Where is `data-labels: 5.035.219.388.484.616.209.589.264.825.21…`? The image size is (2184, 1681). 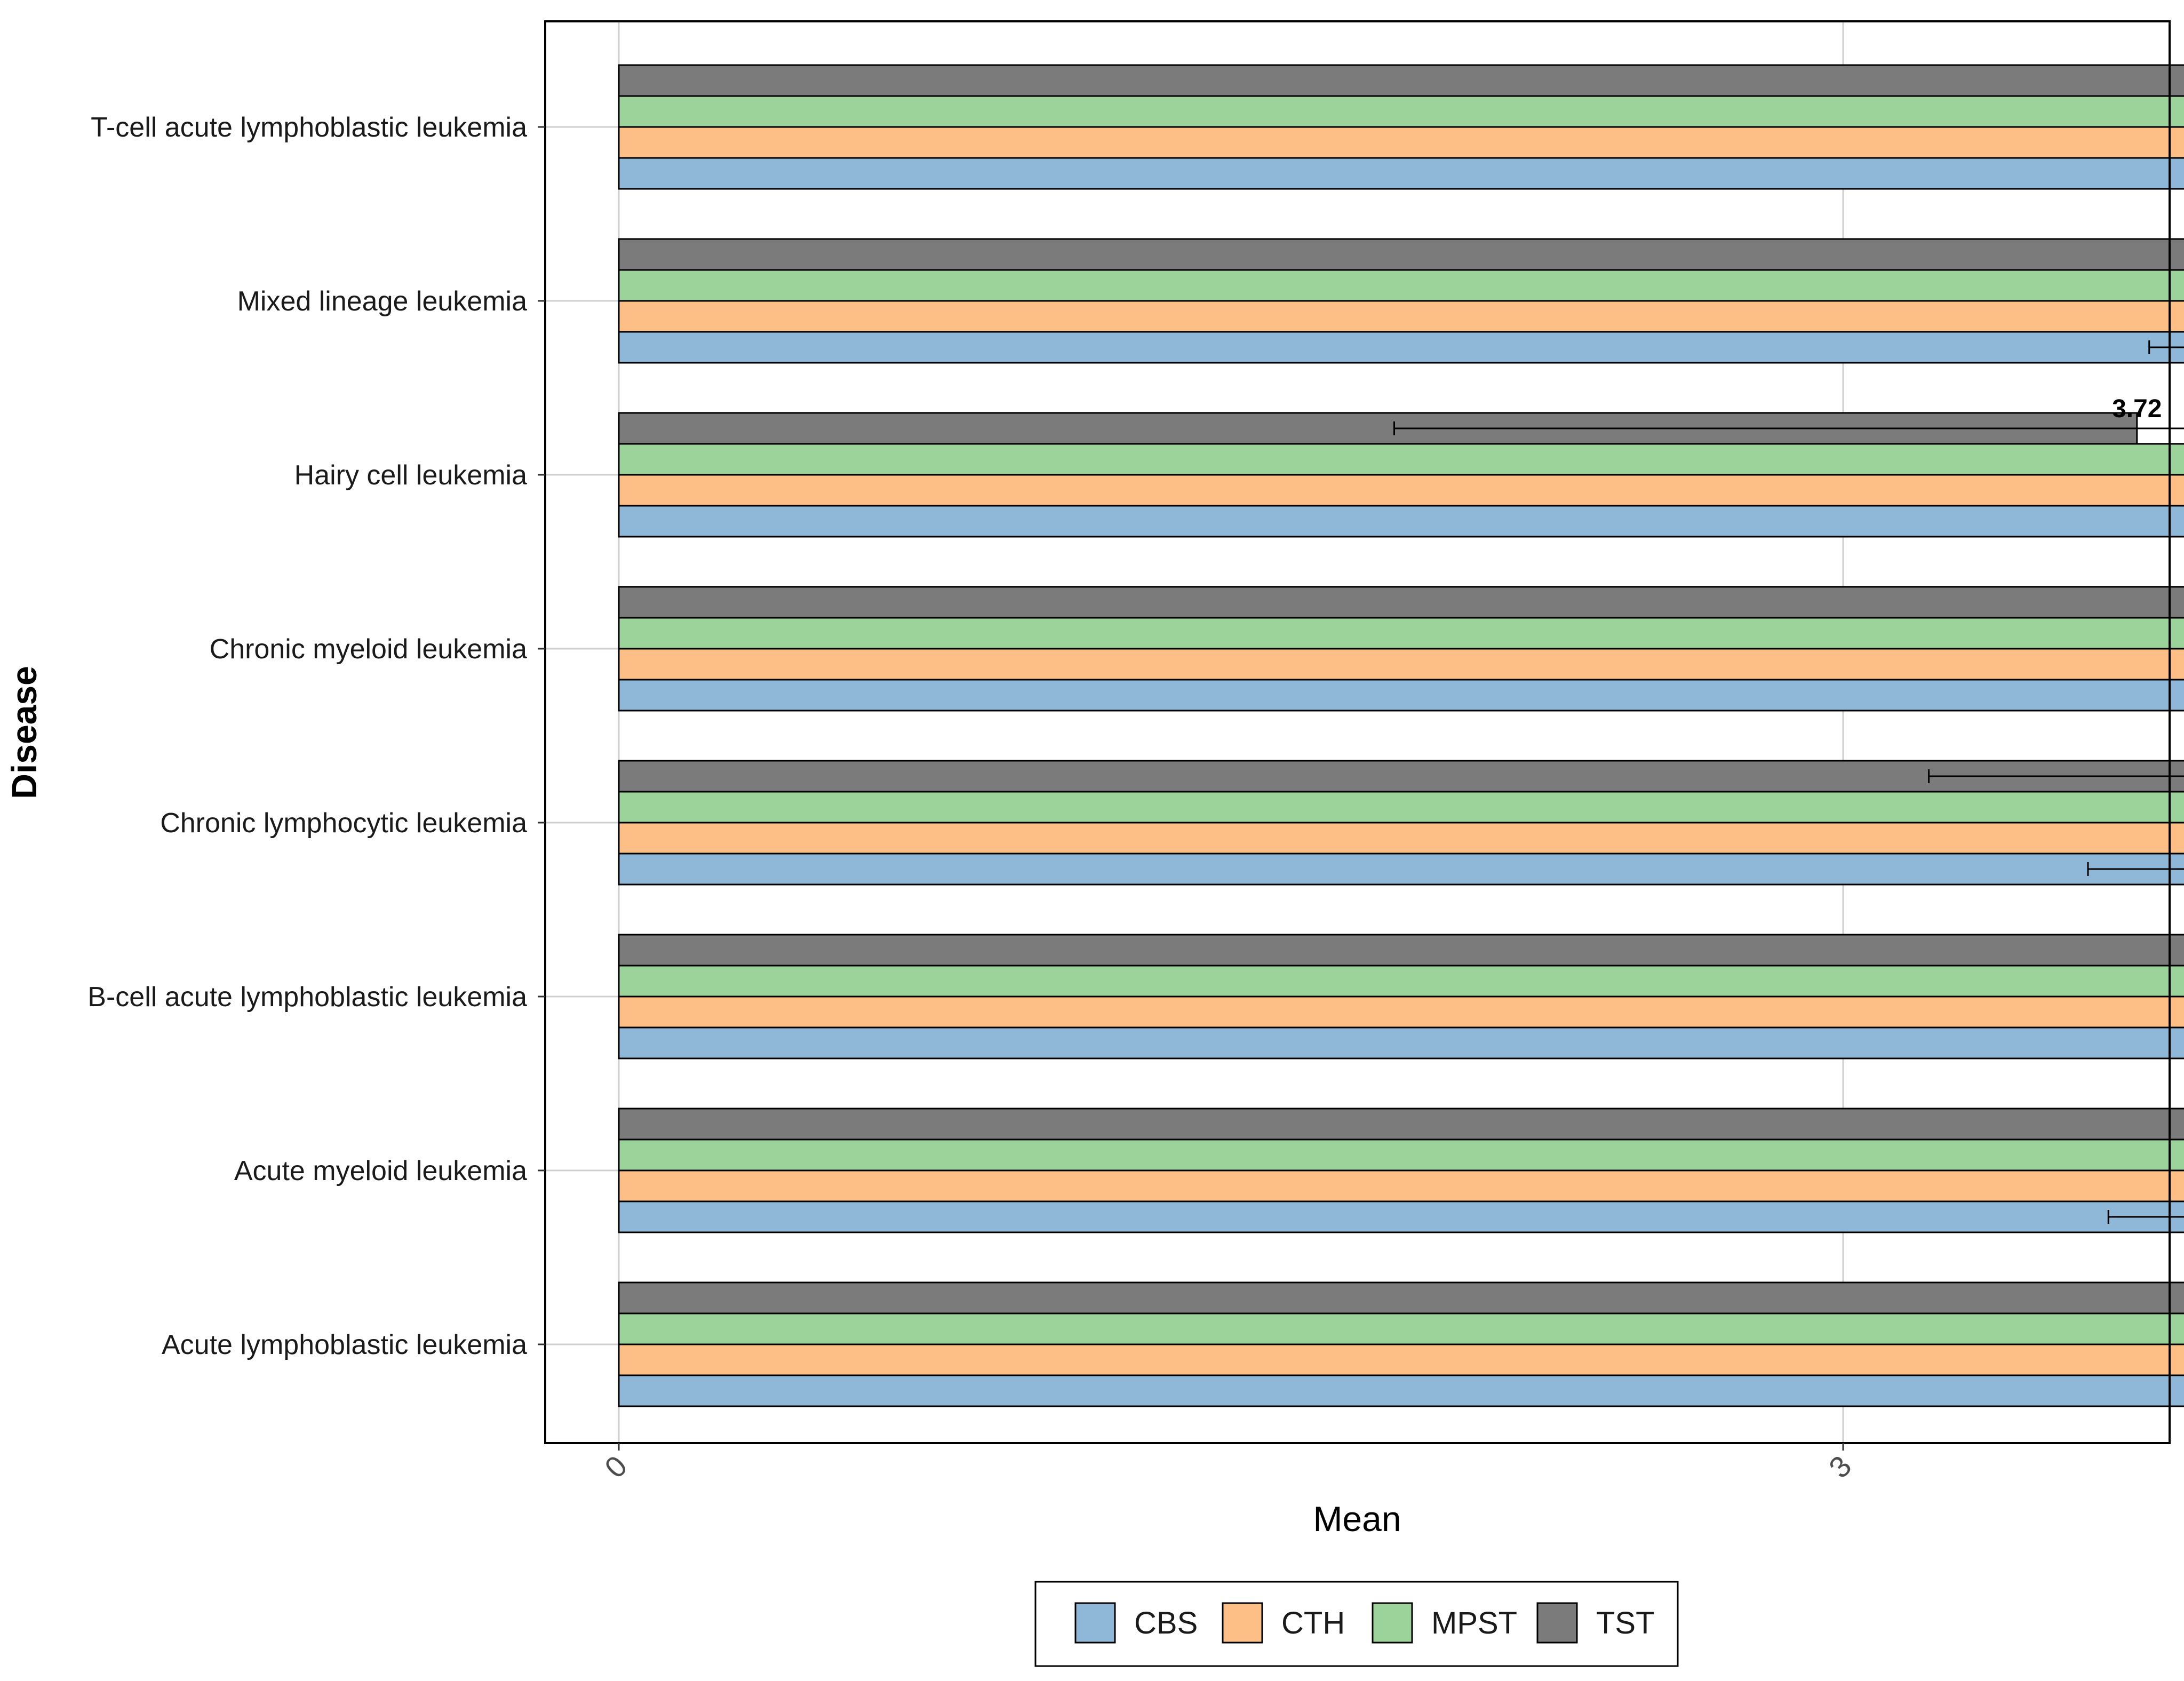
data-labels: 5.035.219.388.484.616.209.589.264.825.21… is located at coordinates (2137, 409).